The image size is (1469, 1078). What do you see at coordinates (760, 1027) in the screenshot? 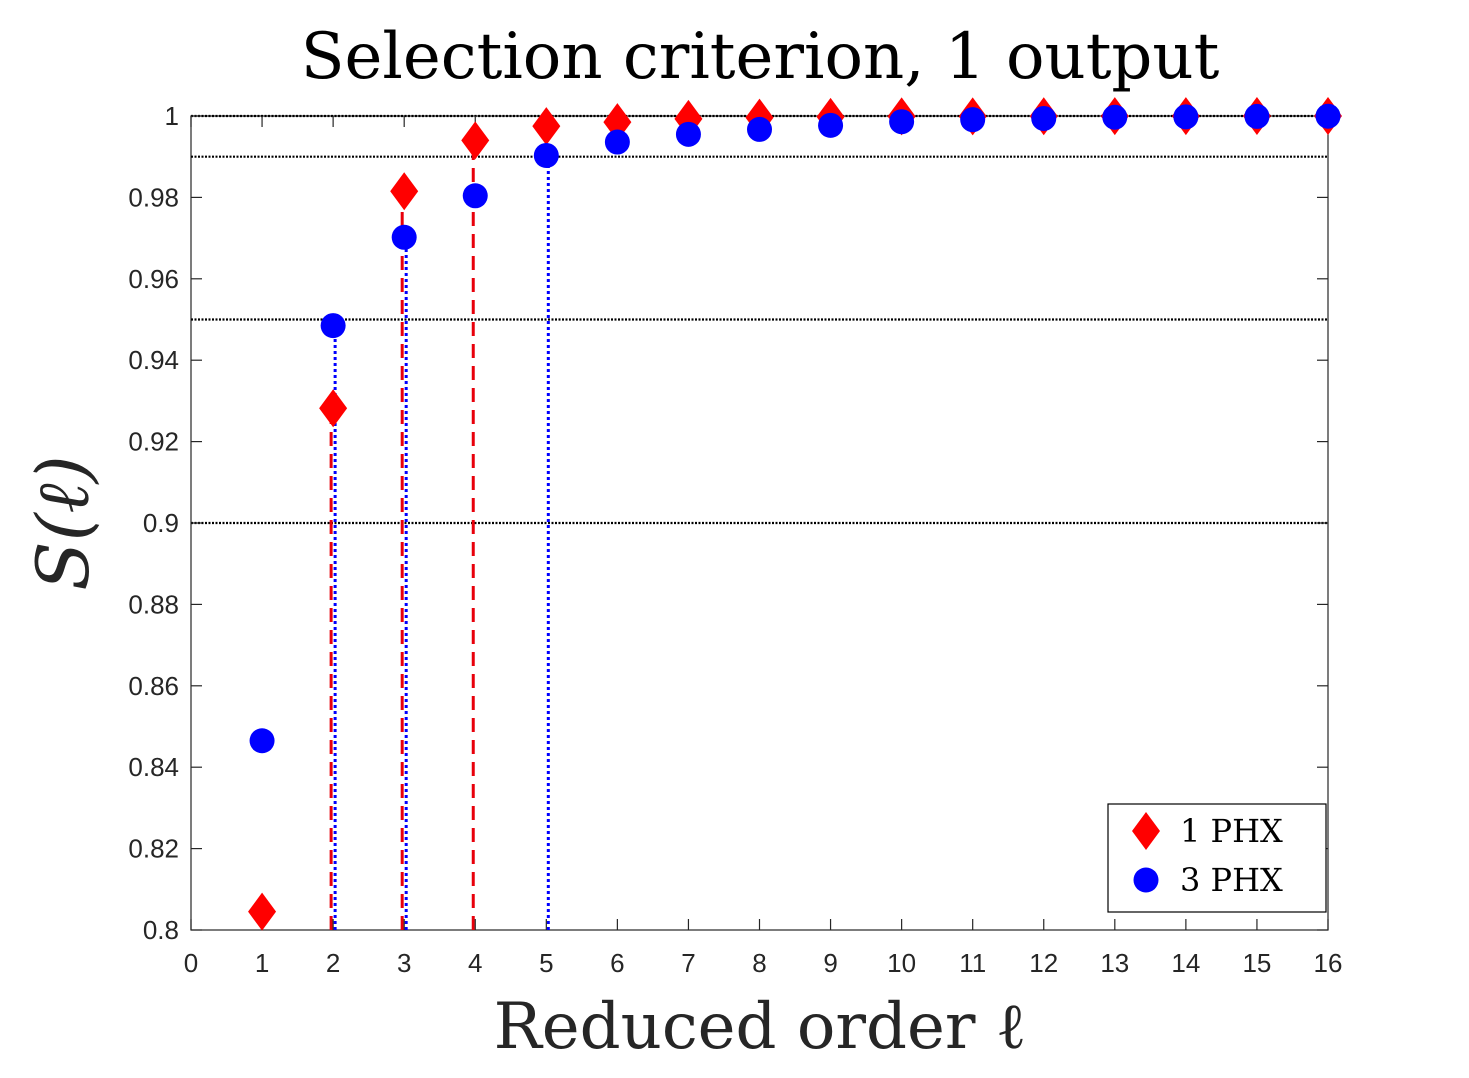
I see `x-axis-label: Reduced order ℓ` at bounding box center [760, 1027].